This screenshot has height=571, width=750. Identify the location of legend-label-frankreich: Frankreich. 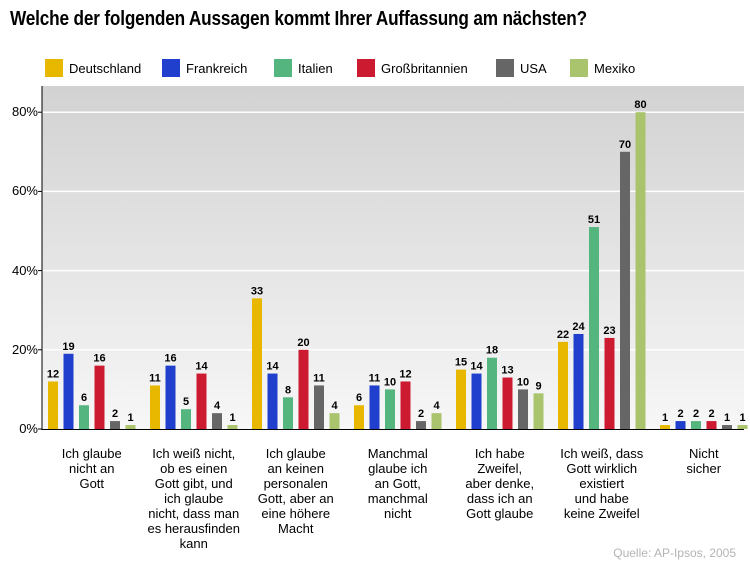
(217, 68).